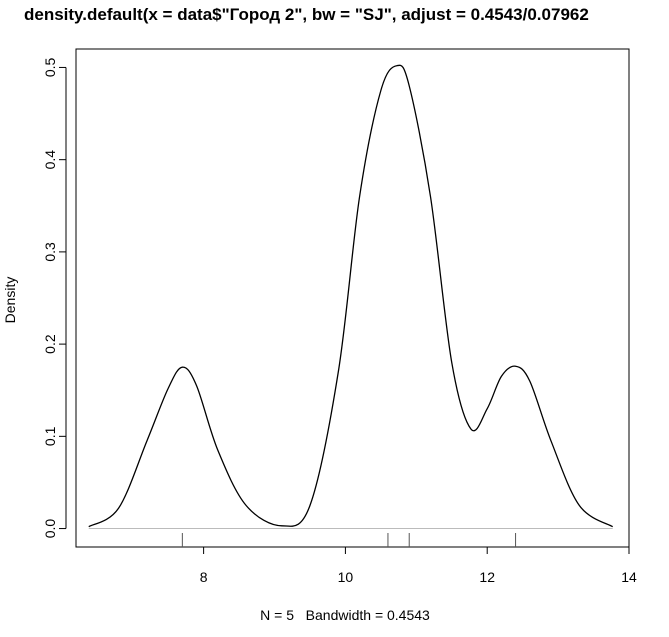 The width and height of the screenshot is (669, 637). Describe the element at coordinates (50, 252) in the screenshot. I see `y-tick-label: 0.3` at that location.